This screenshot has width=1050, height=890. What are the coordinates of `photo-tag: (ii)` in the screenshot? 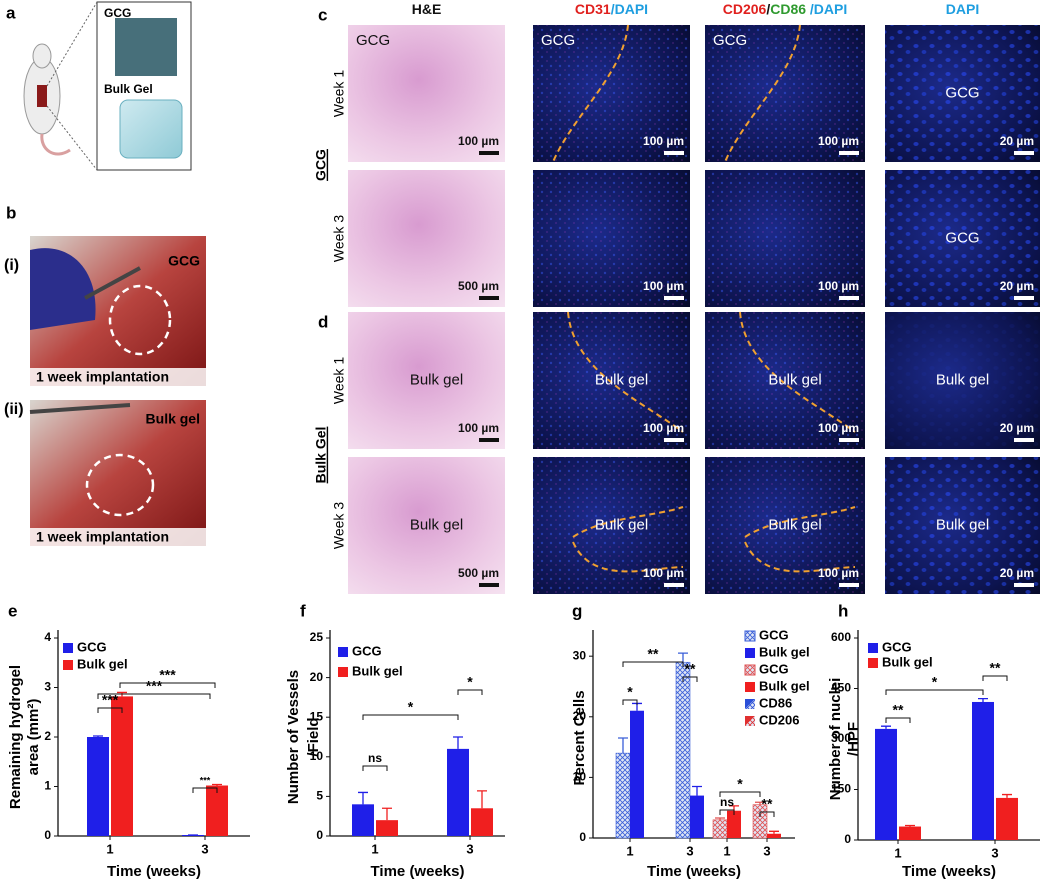 It's located at (14, 409).